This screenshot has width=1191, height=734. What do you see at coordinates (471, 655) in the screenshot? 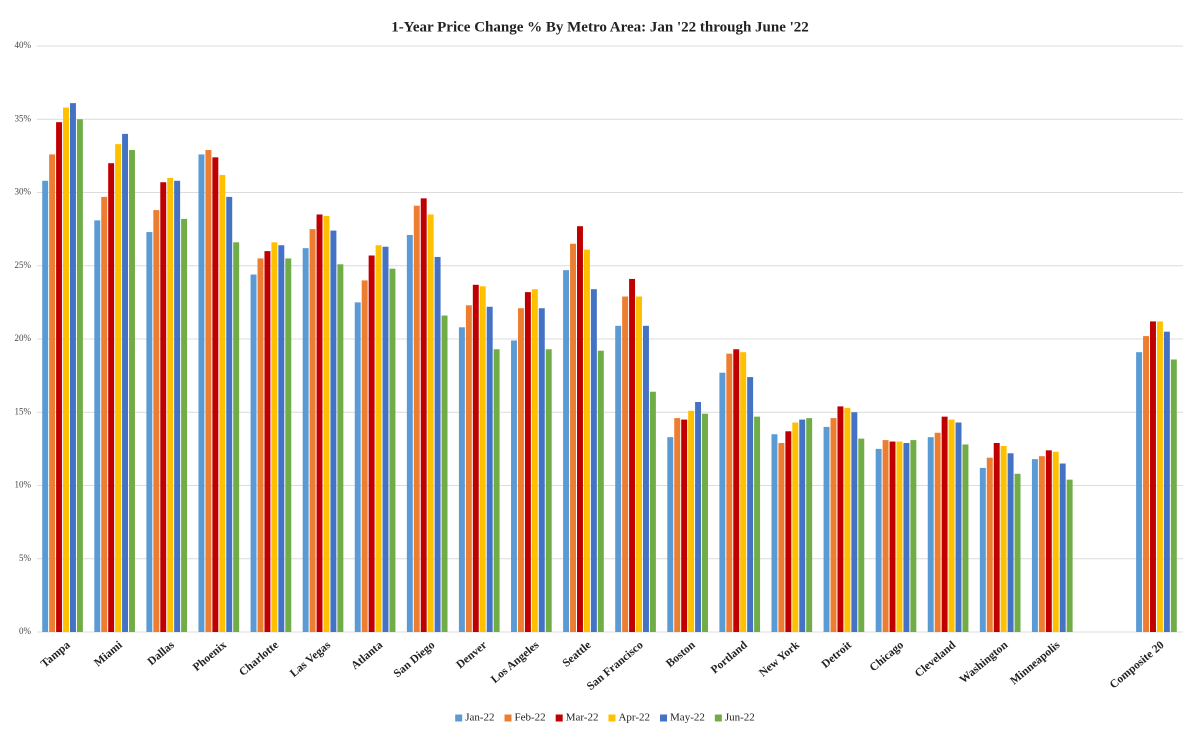
I see `x-tick-label: Denver` at bounding box center [471, 655].